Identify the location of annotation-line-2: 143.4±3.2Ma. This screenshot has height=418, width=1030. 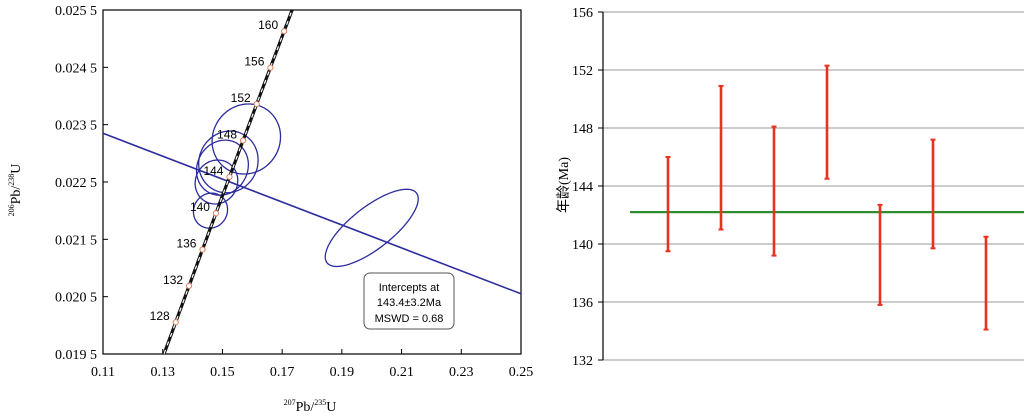
(409, 303).